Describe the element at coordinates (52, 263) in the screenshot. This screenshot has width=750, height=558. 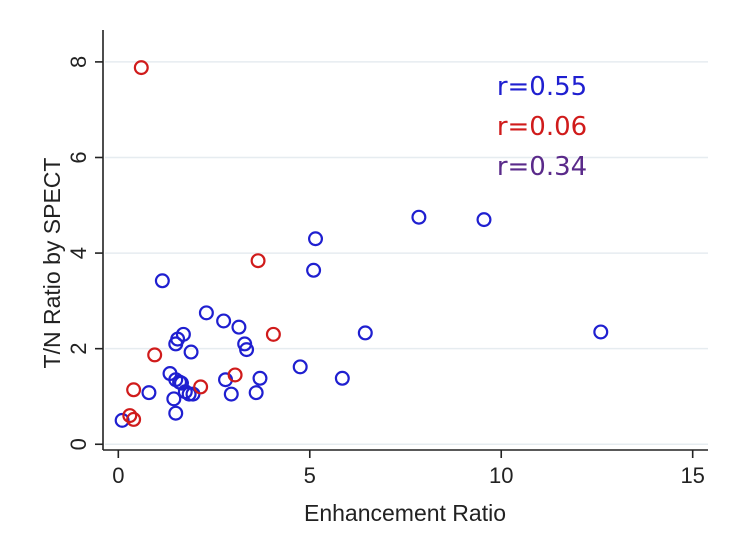
I see `y-axis-label: T/N Ratio by SPECT` at that location.